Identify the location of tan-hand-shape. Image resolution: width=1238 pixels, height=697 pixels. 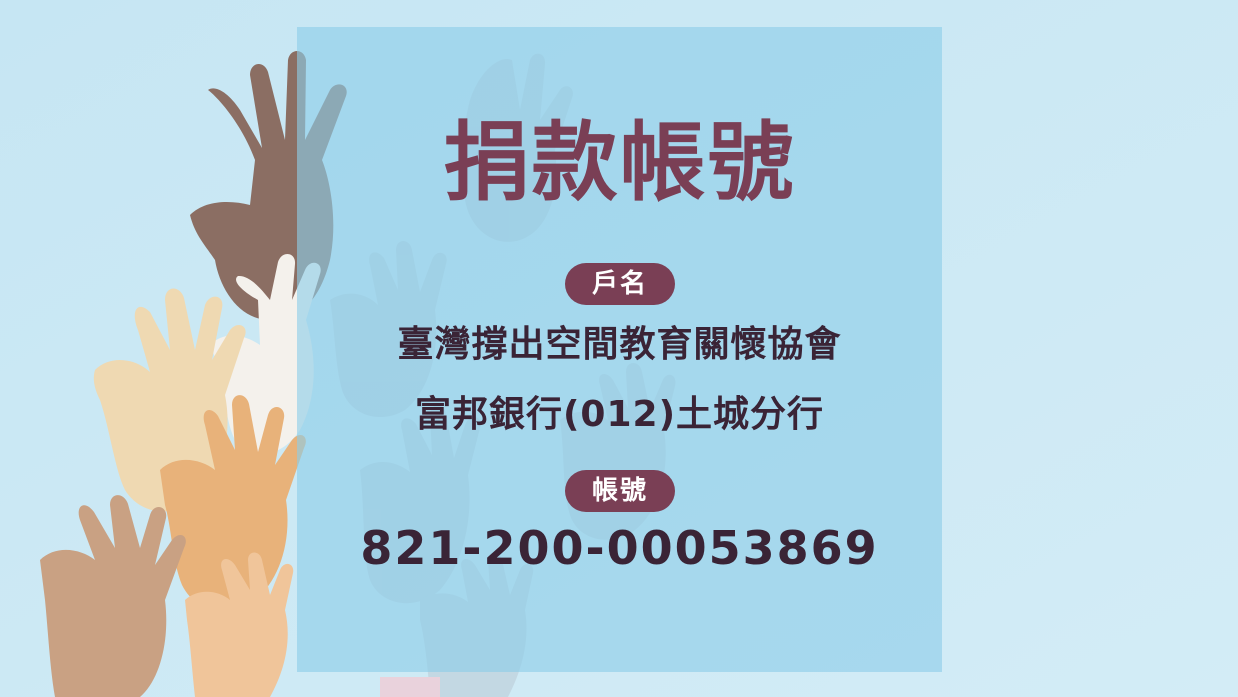
(113, 596).